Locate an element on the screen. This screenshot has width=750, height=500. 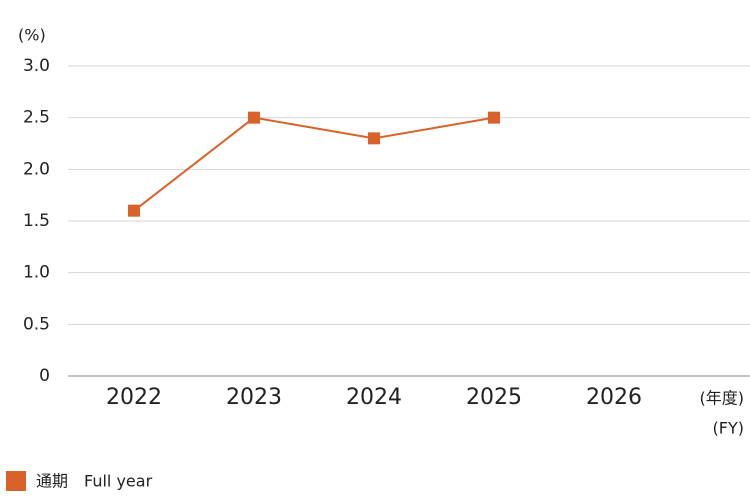
x-tick-label: 2023 is located at coordinates (254, 397).